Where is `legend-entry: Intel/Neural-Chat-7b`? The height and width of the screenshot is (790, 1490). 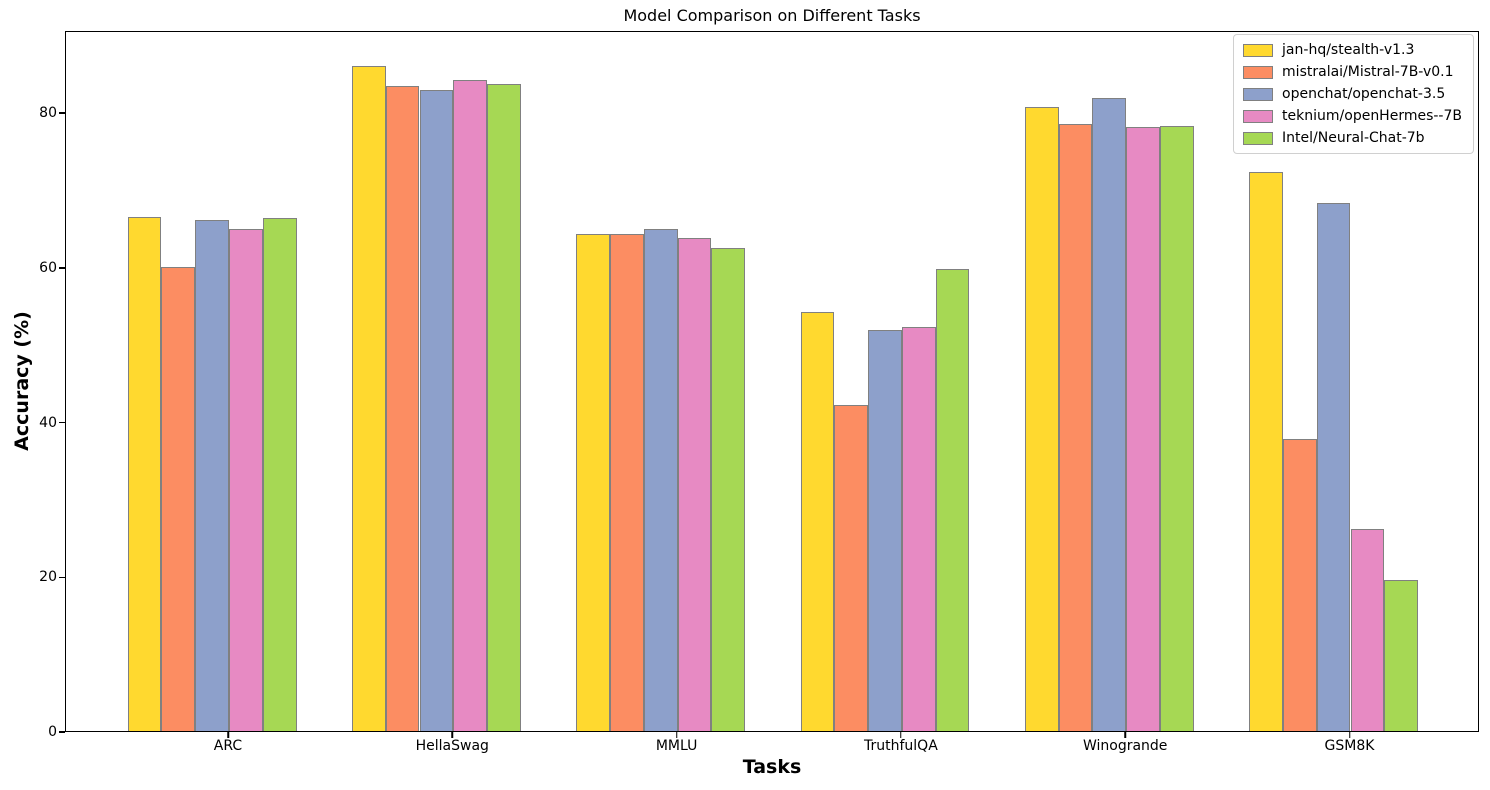
legend-entry: Intel/Neural-Chat-7b is located at coordinates (1352, 138).